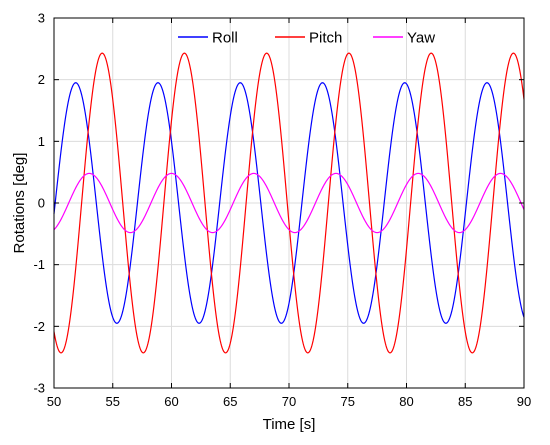 Image resolution: width=550 pixels, height=445 pixels. I want to click on series-line-yaw, so click(289, 203).